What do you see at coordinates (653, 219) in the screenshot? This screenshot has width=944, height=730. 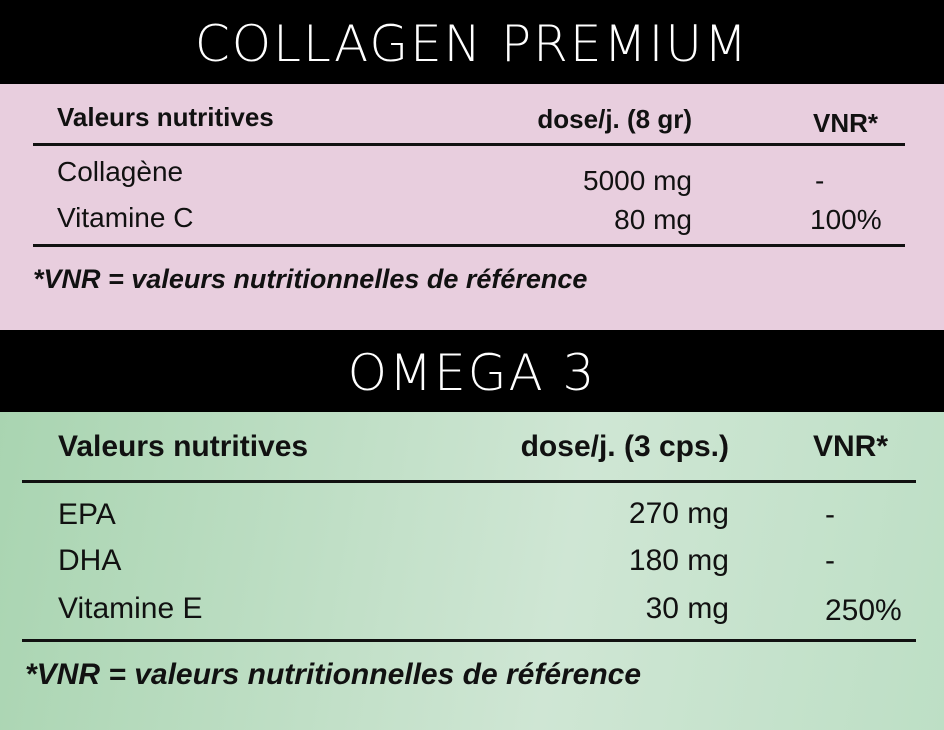 I see `cell: 80 mg` at bounding box center [653, 219].